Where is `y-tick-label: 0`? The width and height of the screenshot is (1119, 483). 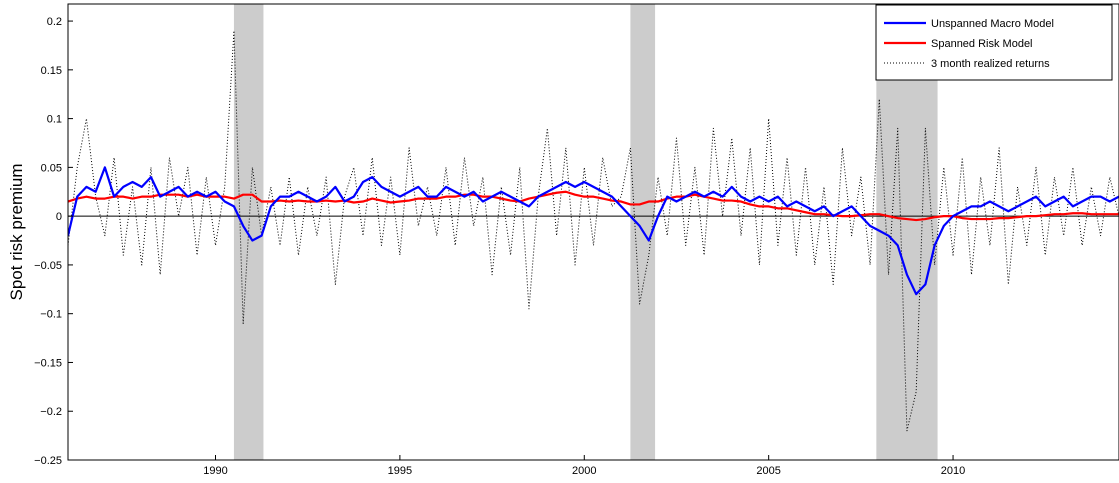 y-tick-label: 0 is located at coordinates (59, 217).